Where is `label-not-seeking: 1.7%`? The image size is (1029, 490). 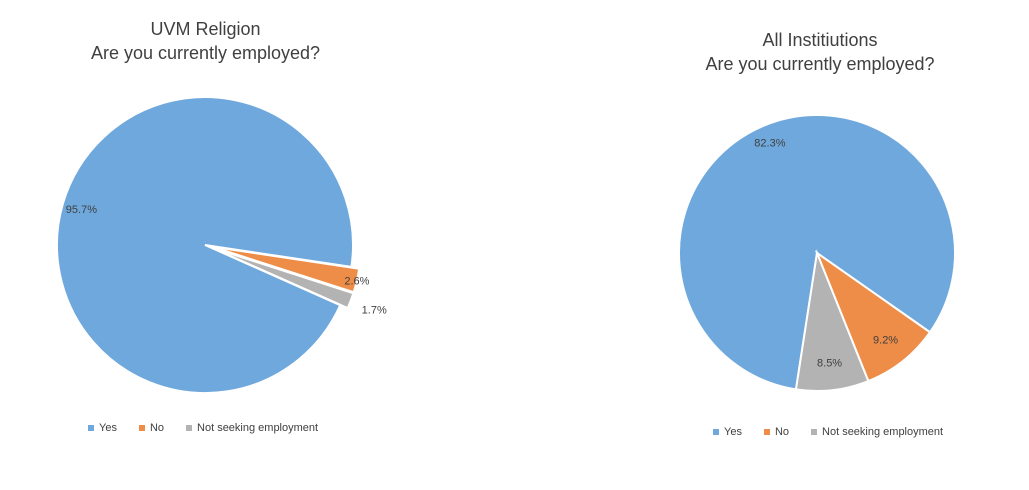
label-not-seeking: 1.7% is located at coordinates (374, 311).